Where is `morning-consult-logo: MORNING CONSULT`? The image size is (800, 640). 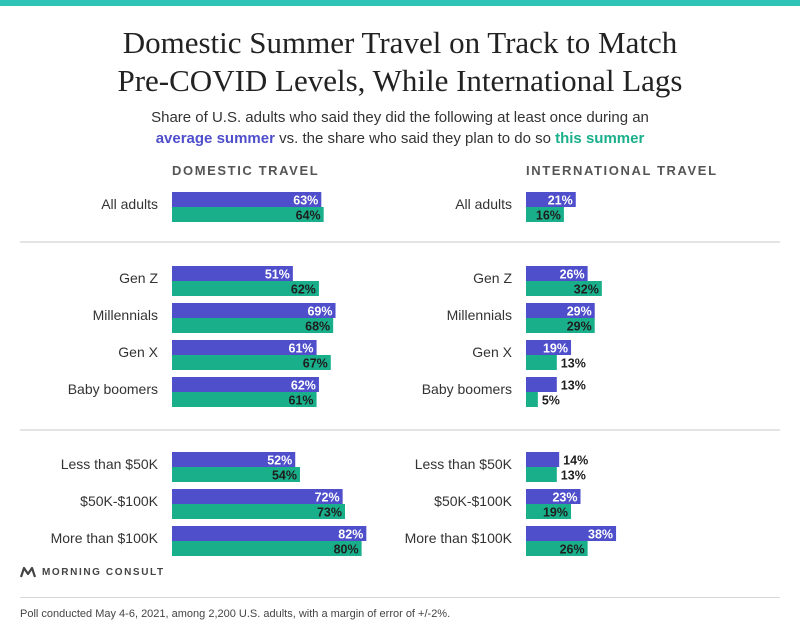
morning-consult-logo: MORNING CONSULT is located at coordinates (92, 572).